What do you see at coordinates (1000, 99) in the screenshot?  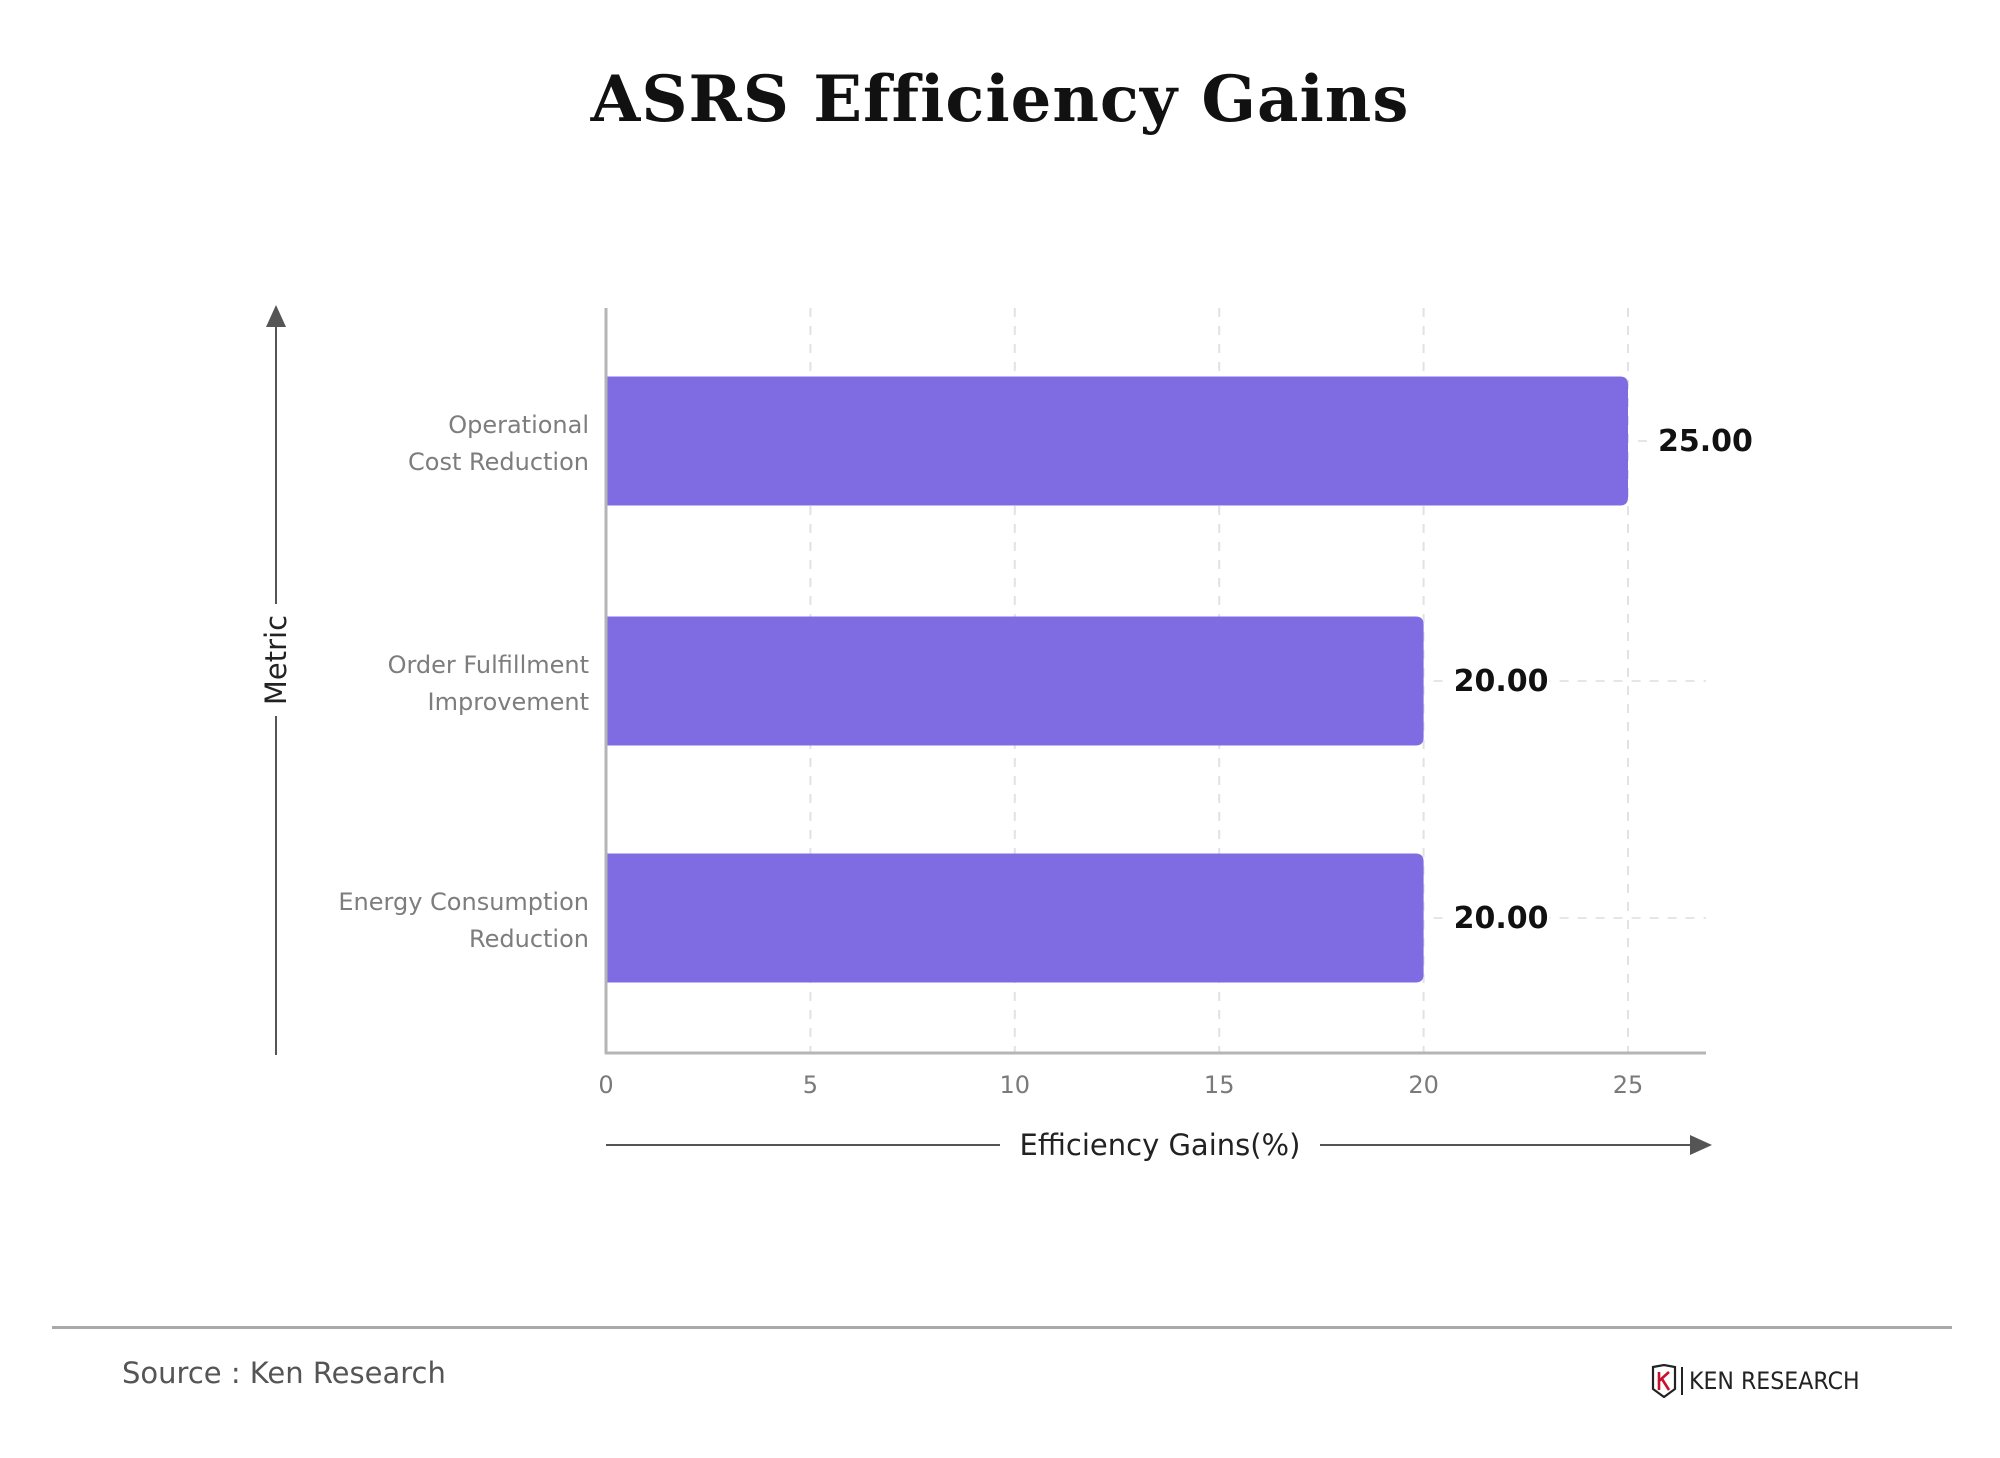 I see `chart-title: ASRS Efficiency Gains` at bounding box center [1000, 99].